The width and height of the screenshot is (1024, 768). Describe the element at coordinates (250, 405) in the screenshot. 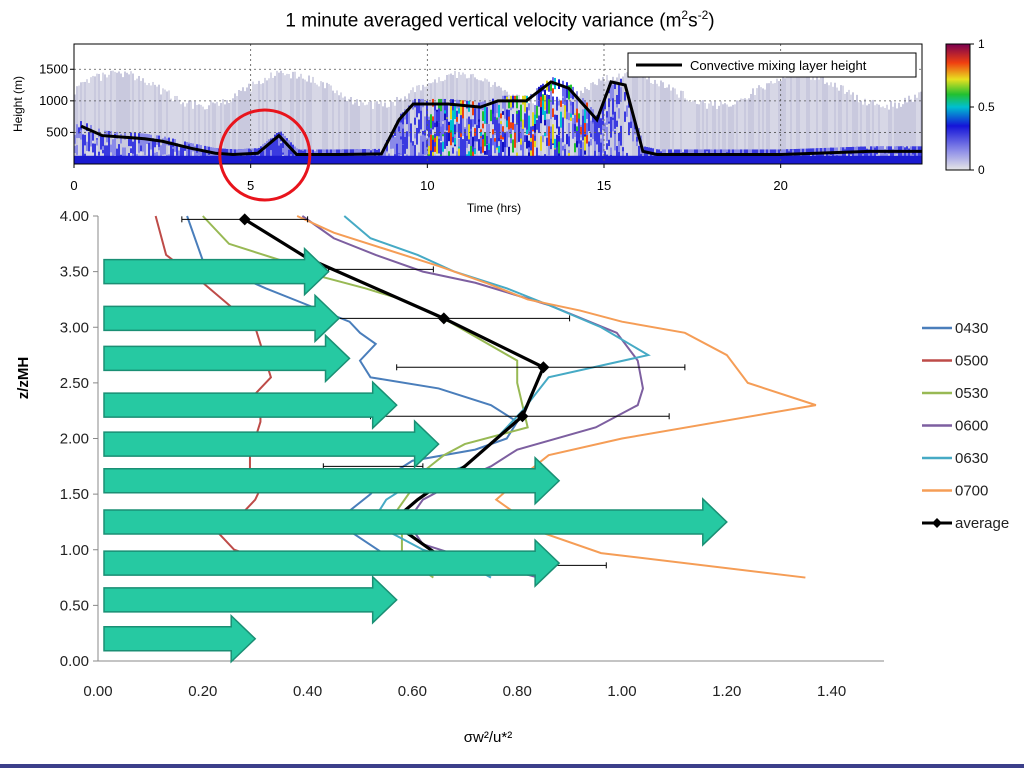

I see `flow-arrow` at that location.